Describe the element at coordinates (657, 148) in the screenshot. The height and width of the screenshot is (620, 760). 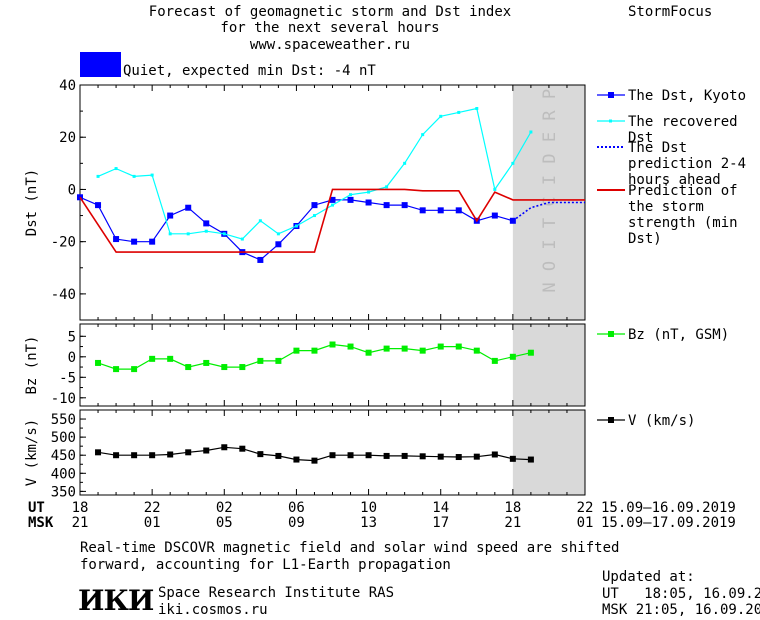
I see `legend-label-dst-2: The Dst` at that location.